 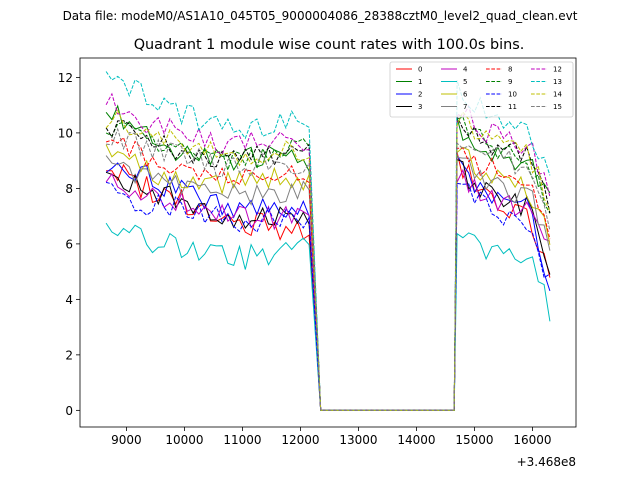 What do you see at coordinates (557, 95) in the screenshot?
I see `legend-label-14: 14` at bounding box center [557, 95].